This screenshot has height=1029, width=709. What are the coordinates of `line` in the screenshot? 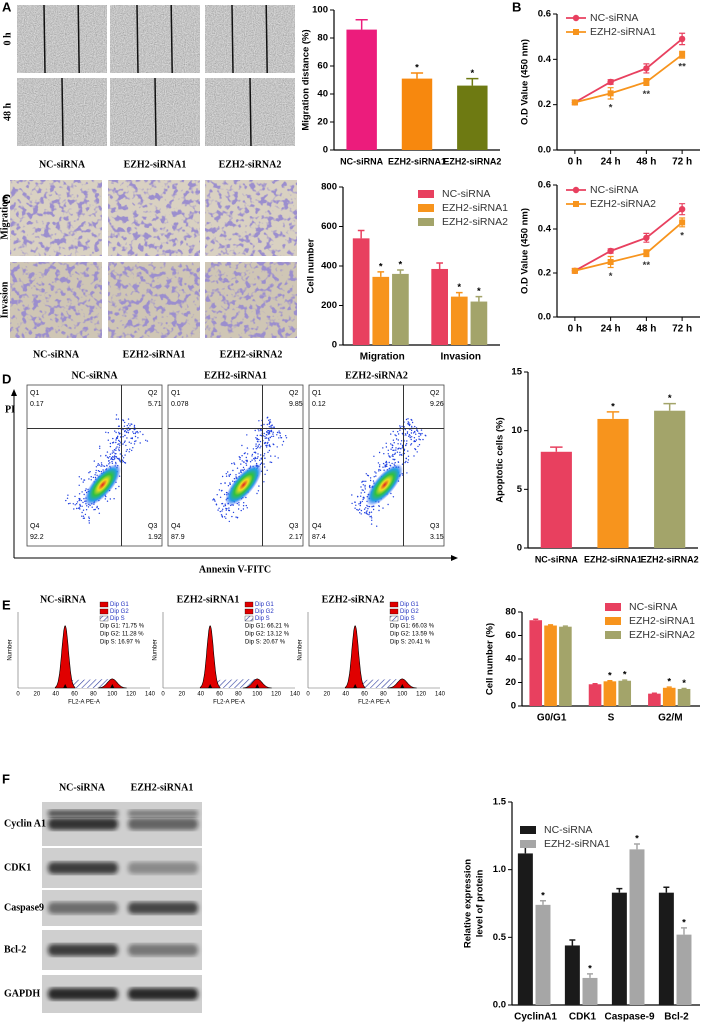 It's located at (628, 71).